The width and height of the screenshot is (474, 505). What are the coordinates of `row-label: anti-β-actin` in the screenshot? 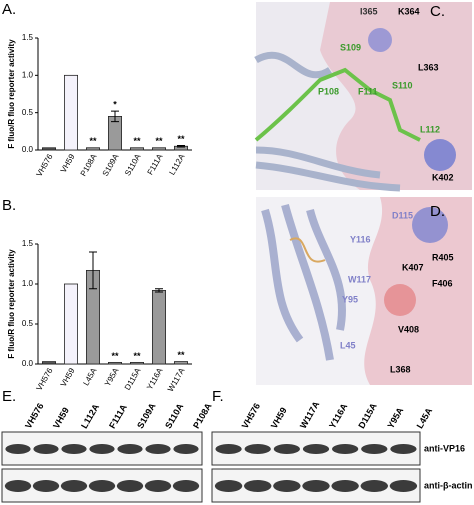 It's located at (448, 485).